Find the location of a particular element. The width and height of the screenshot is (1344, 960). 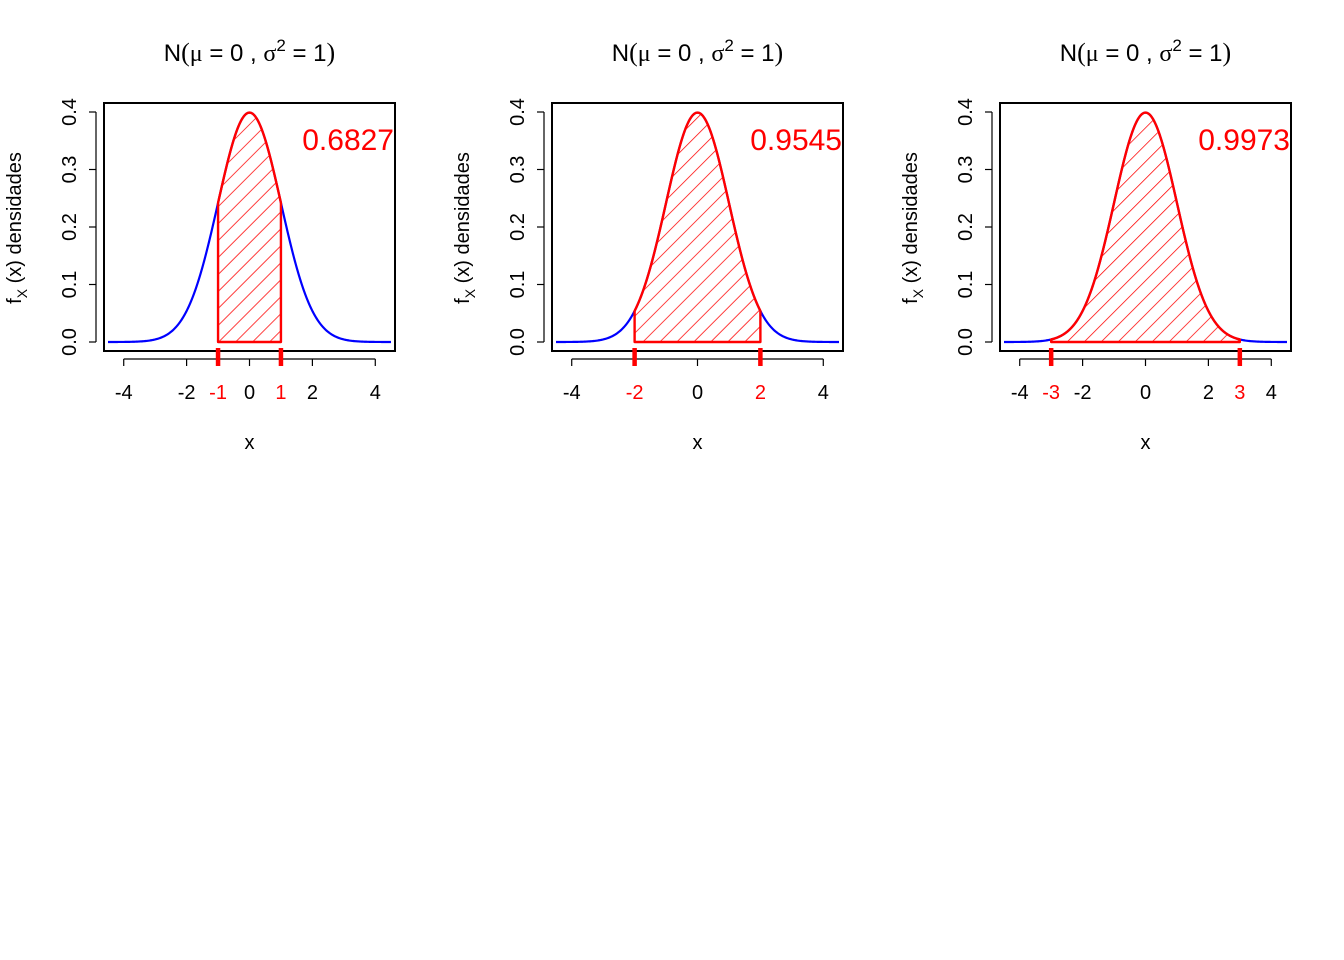

highlight-tick-label: -2 is located at coordinates (635, 393).